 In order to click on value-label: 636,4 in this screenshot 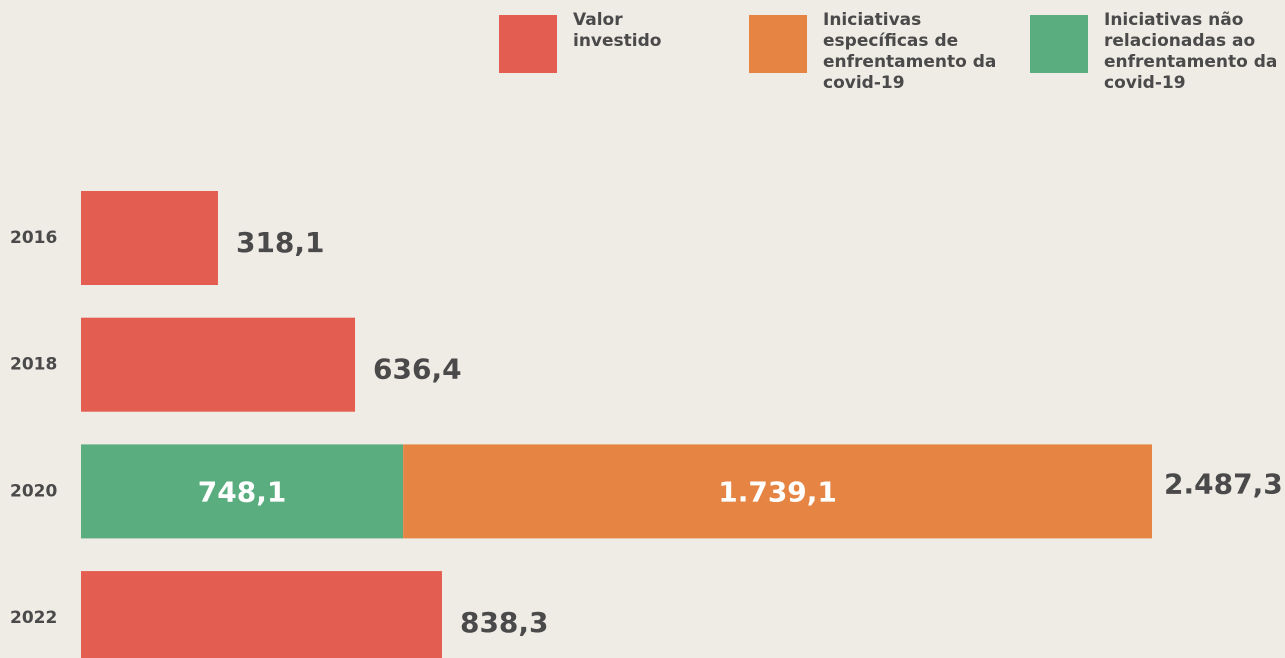, I will do `click(417, 369)`.